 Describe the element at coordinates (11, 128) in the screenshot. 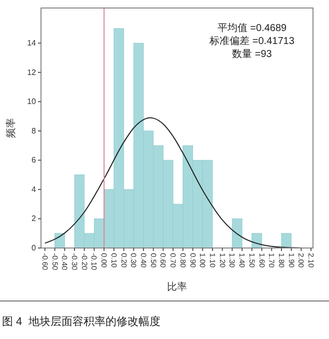

I see `y-axis-title: 频率` at that location.